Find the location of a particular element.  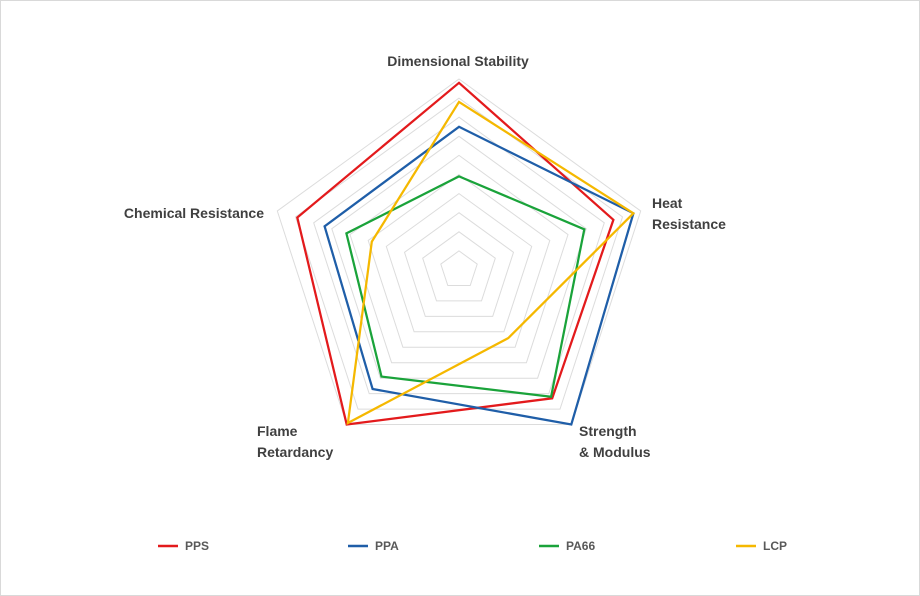

legend-label-pps: PPS is located at coordinates (197, 546).